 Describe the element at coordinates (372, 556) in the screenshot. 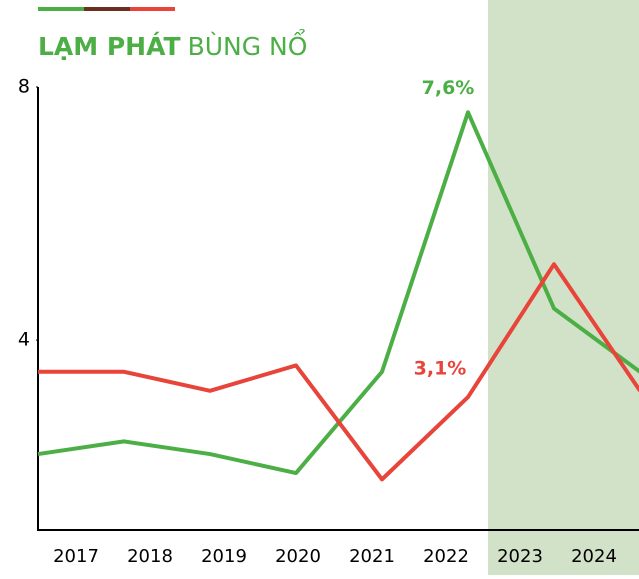

I see `x-tick-label: 2021` at that location.